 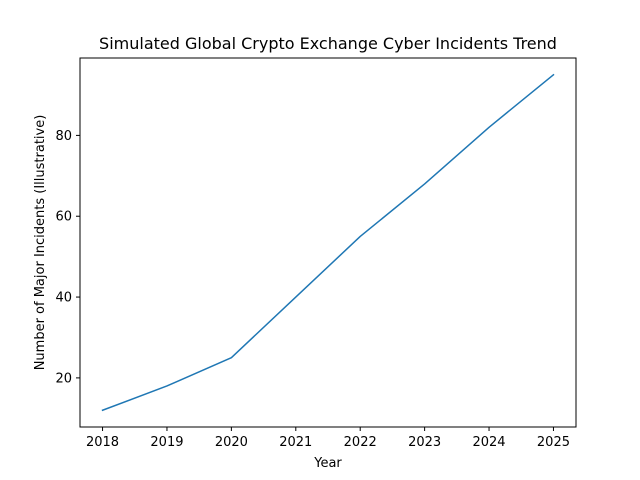 I want to click on y-tick-label: 40, so click(x=63, y=298).